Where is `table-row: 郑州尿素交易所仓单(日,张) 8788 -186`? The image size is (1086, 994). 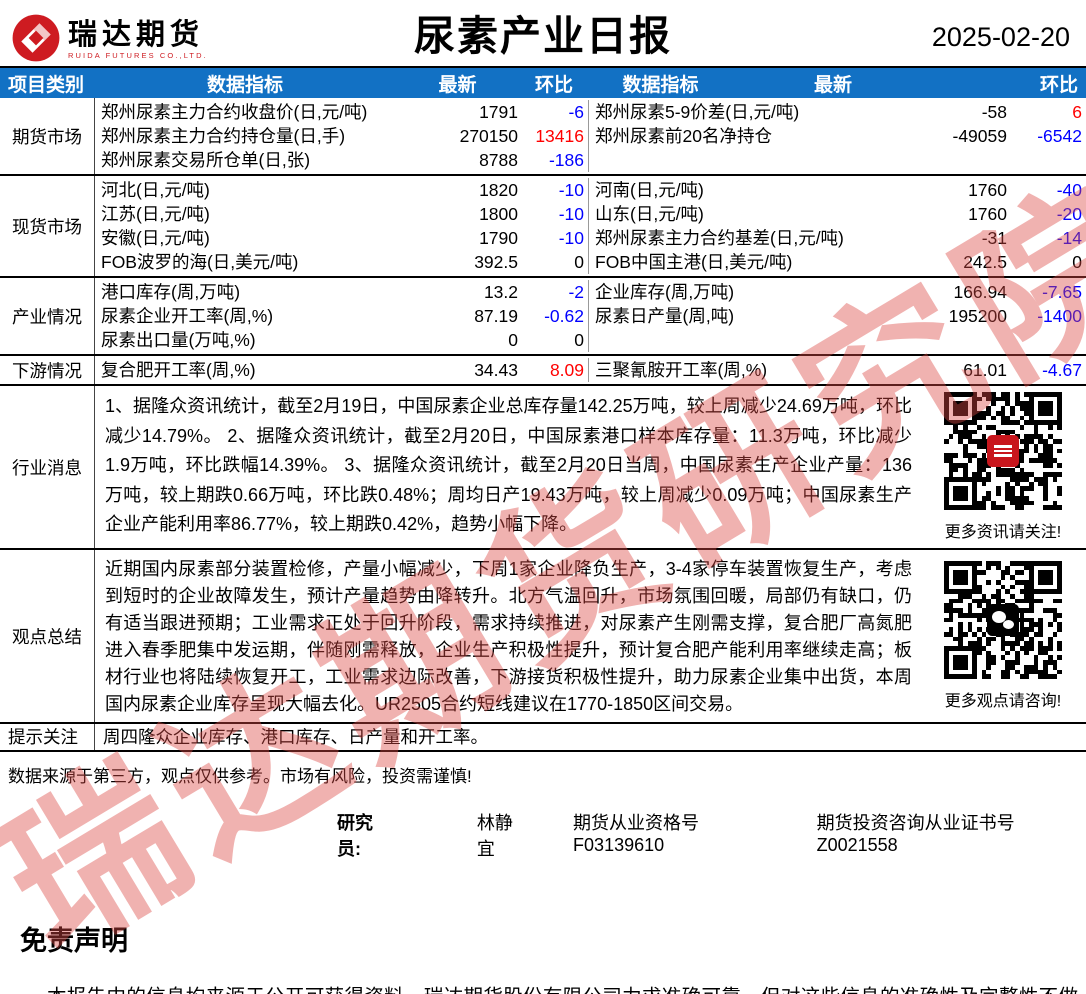
table-row: 郑州尿素交易所仓单(日,张) 8788 -186 is located at coordinates (590, 160).